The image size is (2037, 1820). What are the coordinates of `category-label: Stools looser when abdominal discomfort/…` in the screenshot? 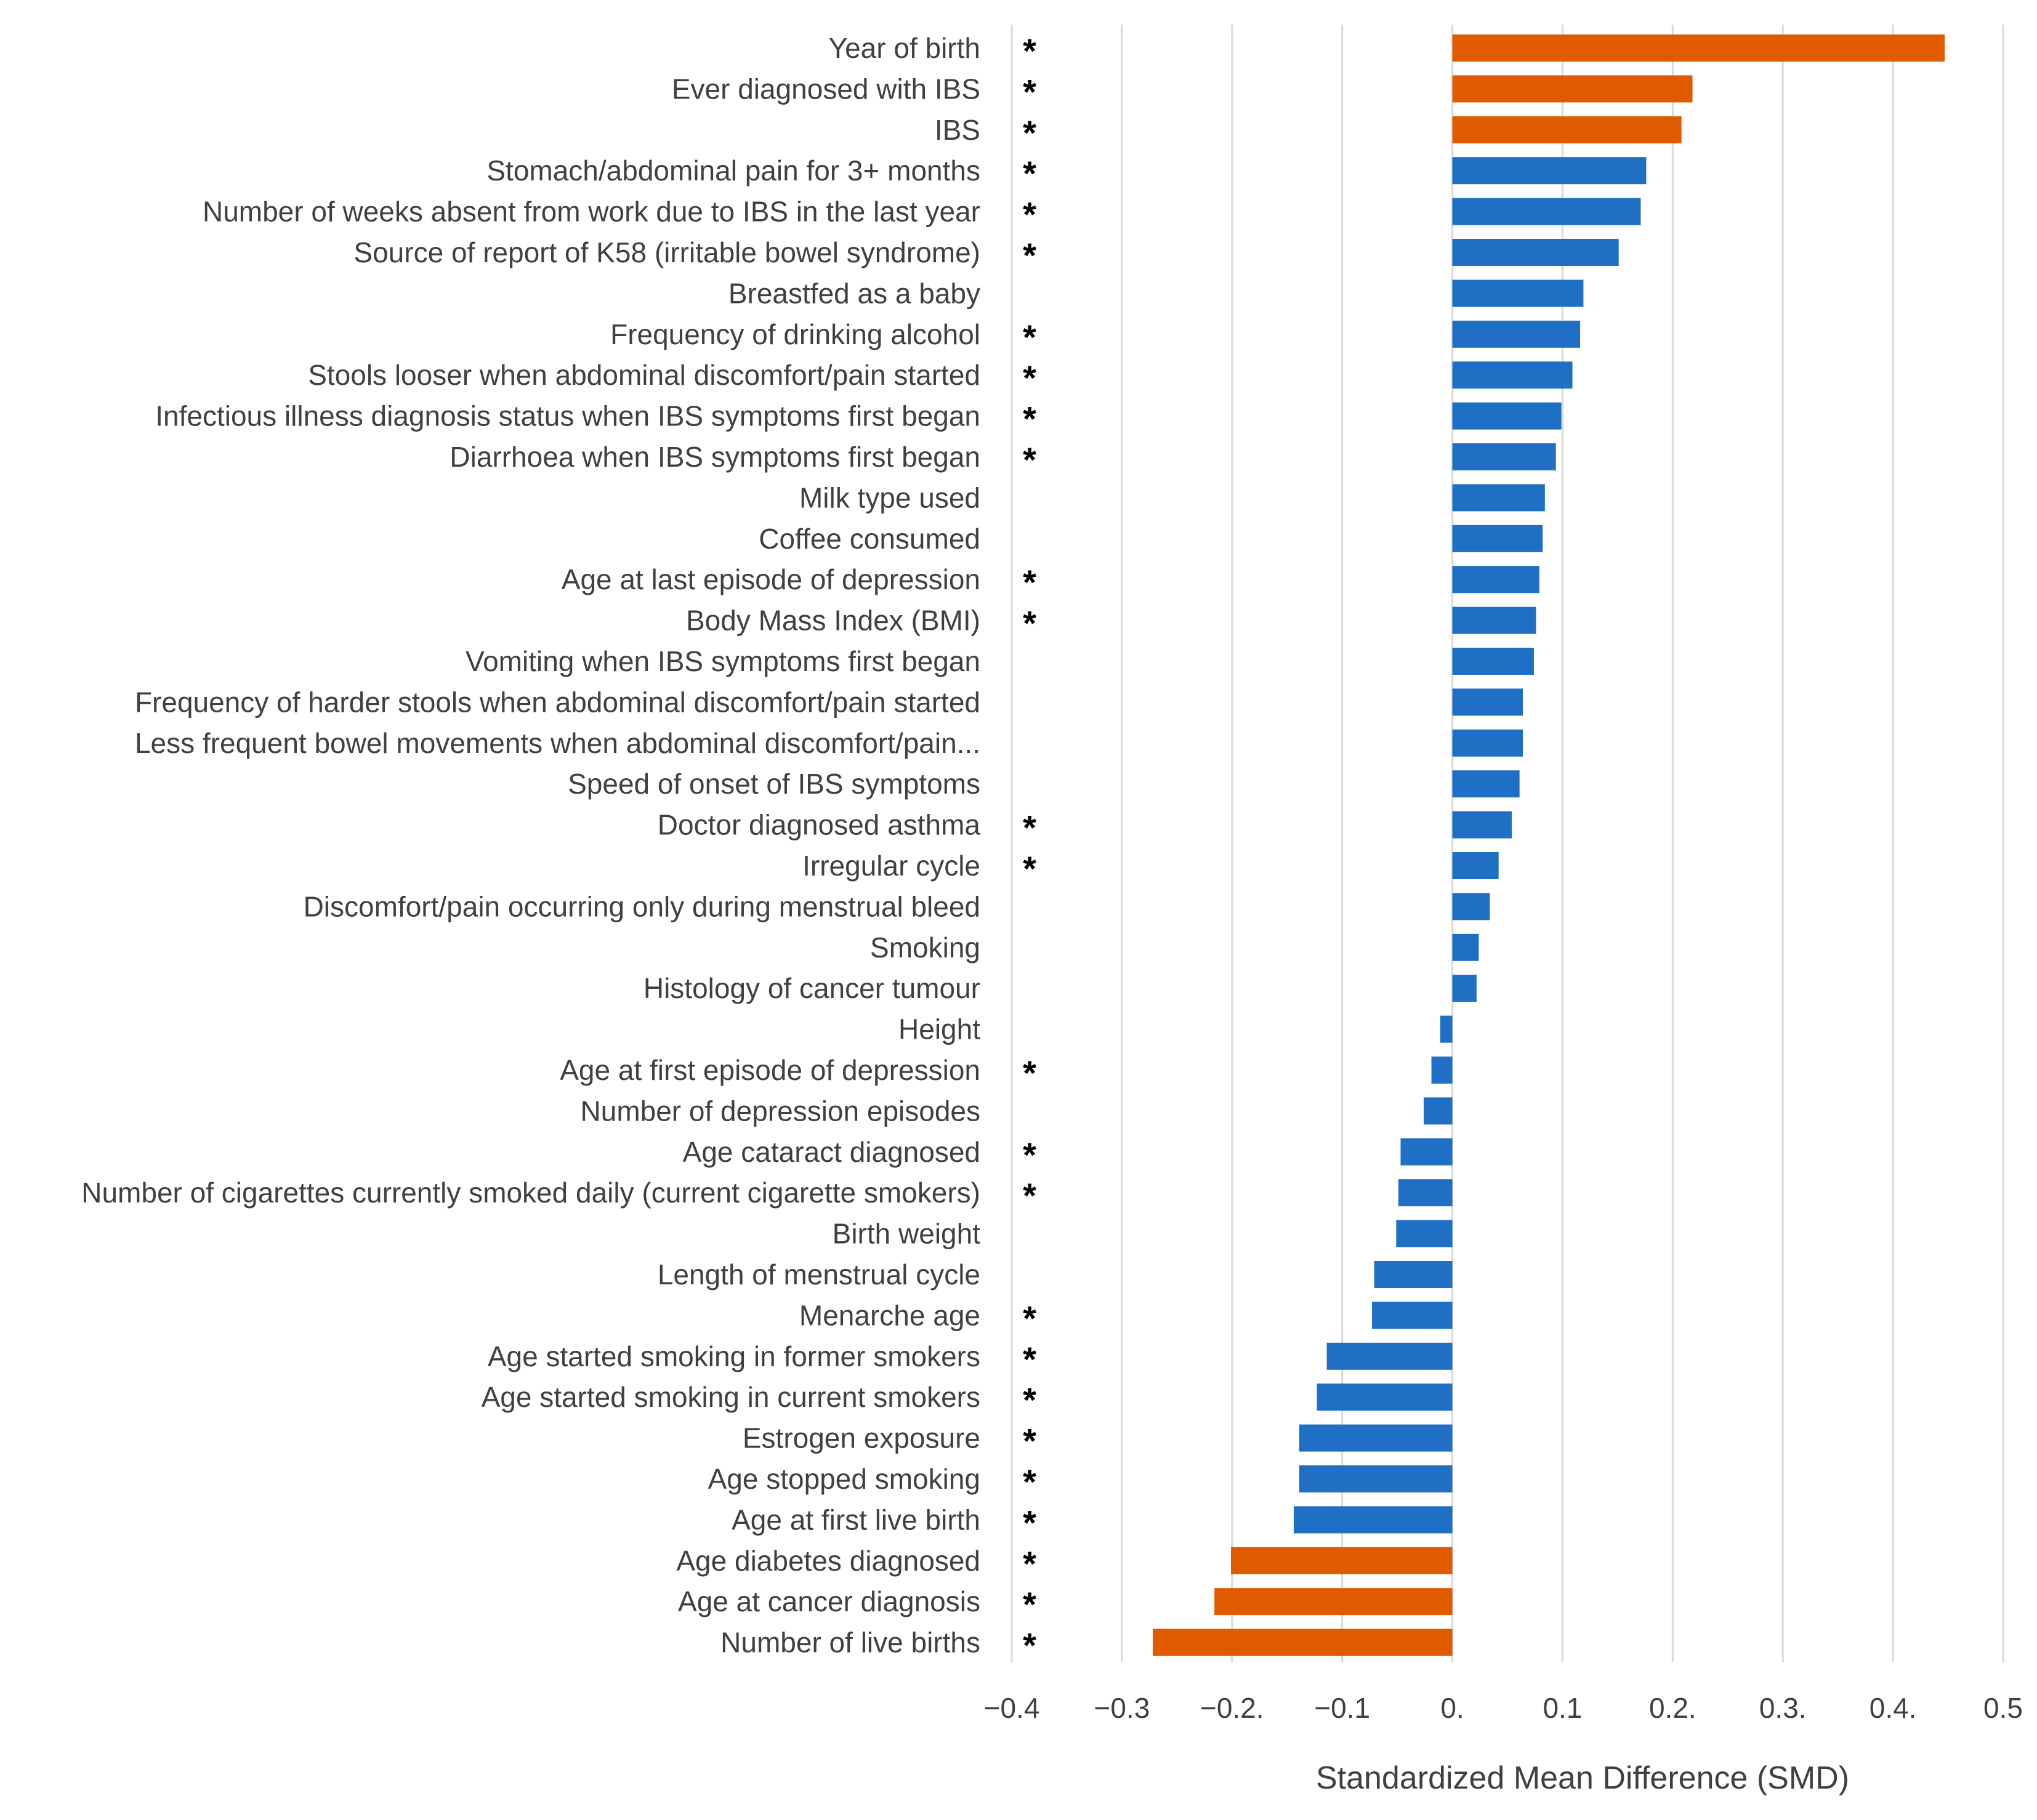 It's located at (644, 375).